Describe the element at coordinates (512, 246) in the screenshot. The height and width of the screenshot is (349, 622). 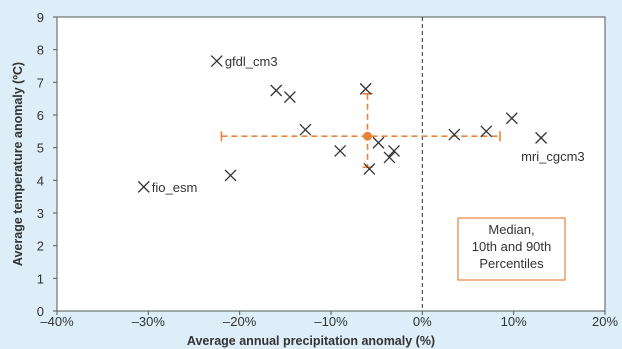
I see `legend-line: 10th and 90th` at that location.